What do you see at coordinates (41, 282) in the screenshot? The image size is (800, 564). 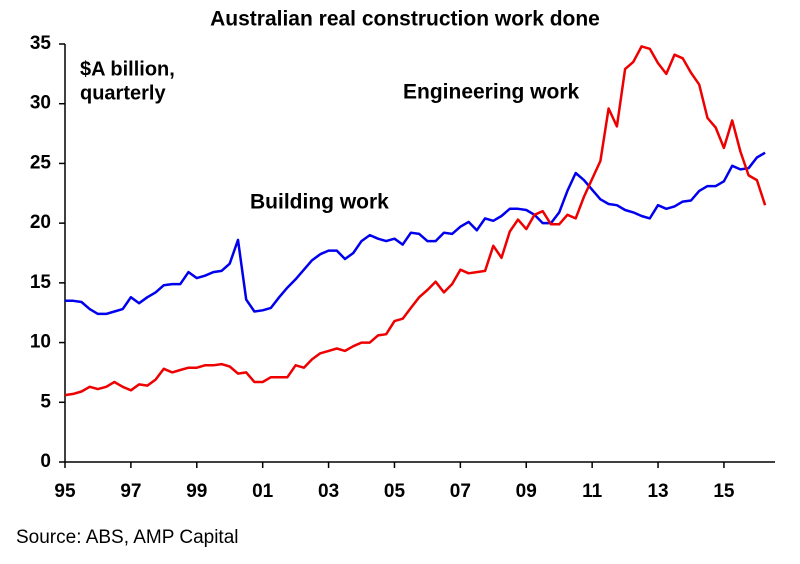 I see `y-tick-label: 15` at bounding box center [41, 282].